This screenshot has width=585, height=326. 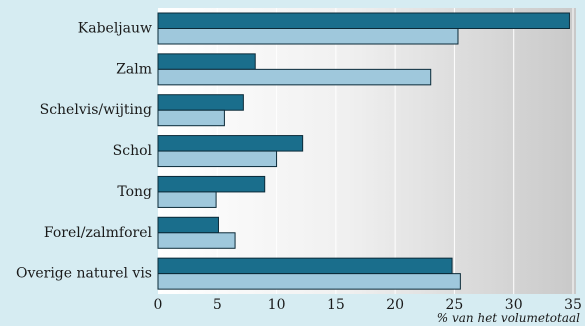 I want to click on x-tick-label: 0, so click(x=158, y=305).